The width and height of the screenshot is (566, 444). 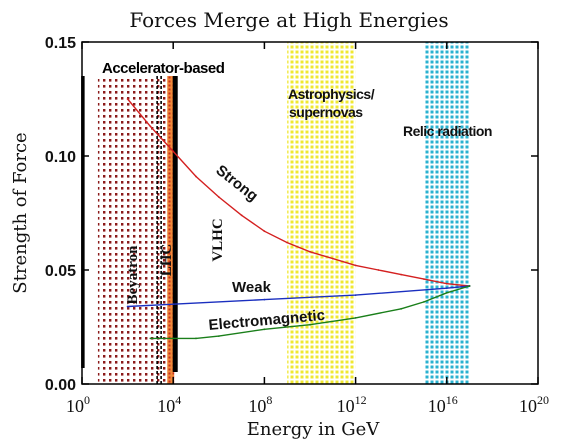 What do you see at coordinates (269, 400) in the screenshot?
I see `x-tick-exp: 8` at bounding box center [269, 400].